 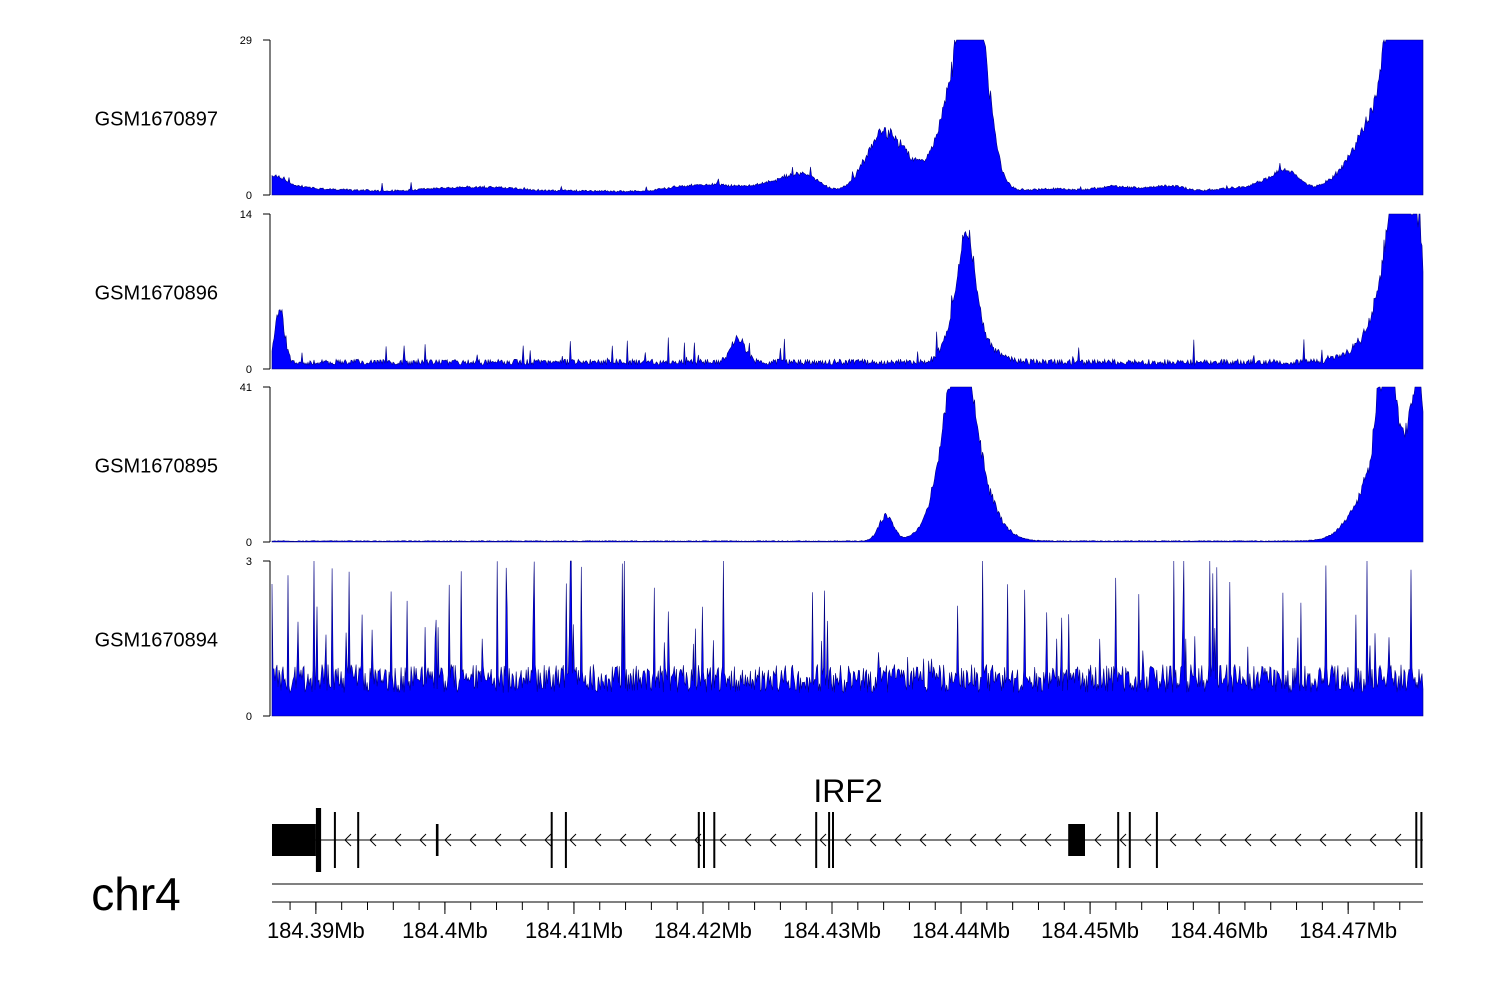 I want to click on axis-tick-label: 184.43Mb, so click(x=832, y=930).